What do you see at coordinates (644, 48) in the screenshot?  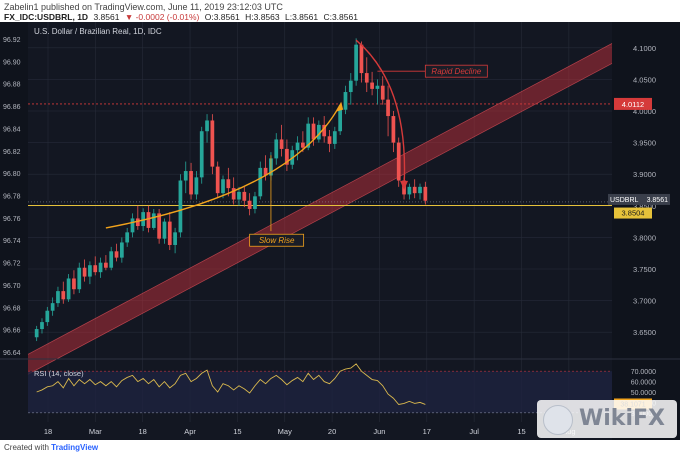 I see `price-tick-label: 4.1000` at bounding box center [644, 48].